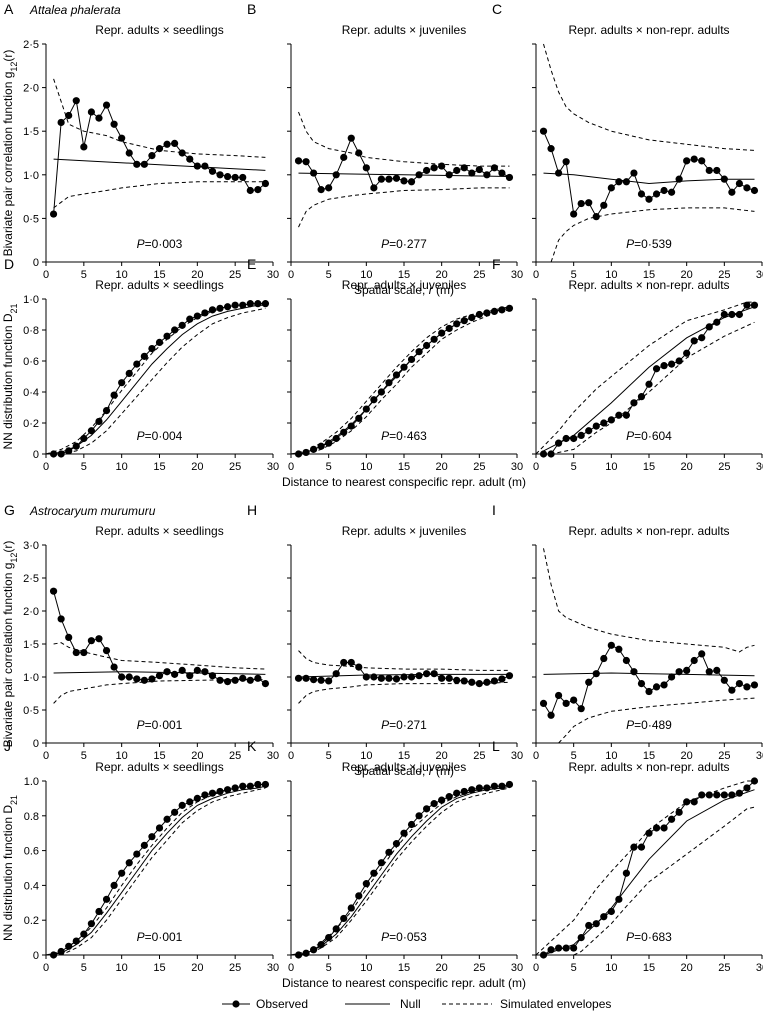  I want to click on x-tick-label: 5, so click(84, 467).